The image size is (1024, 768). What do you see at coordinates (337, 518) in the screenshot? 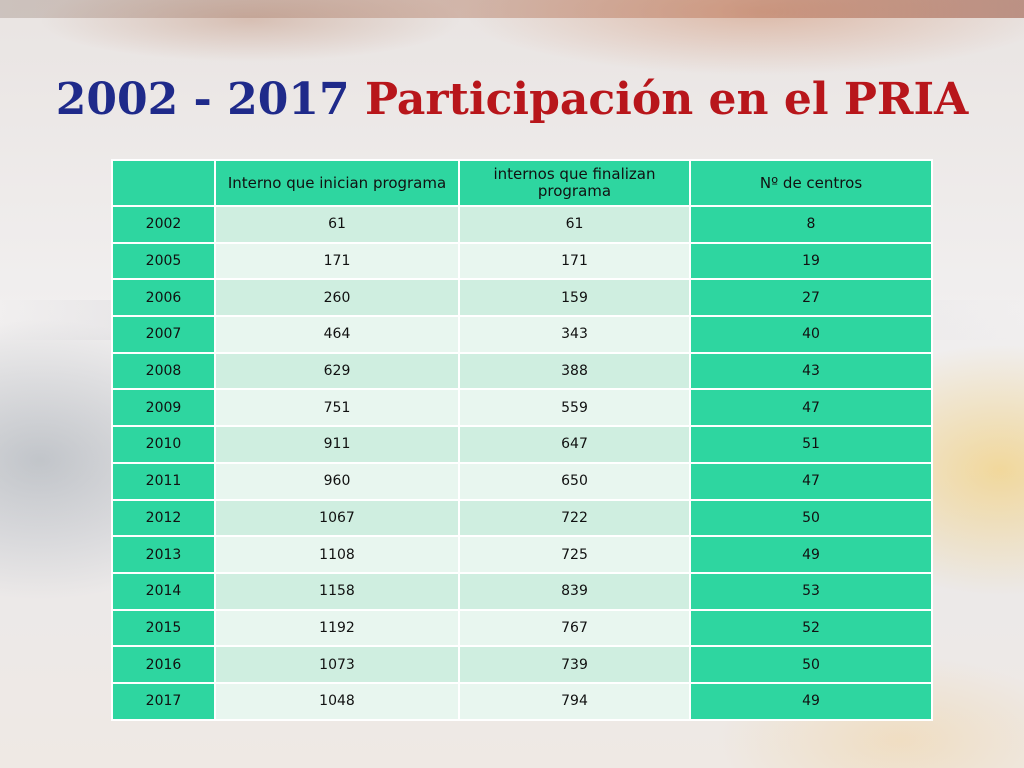
I see `cell-internos-inician: 1067` at bounding box center [337, 518].